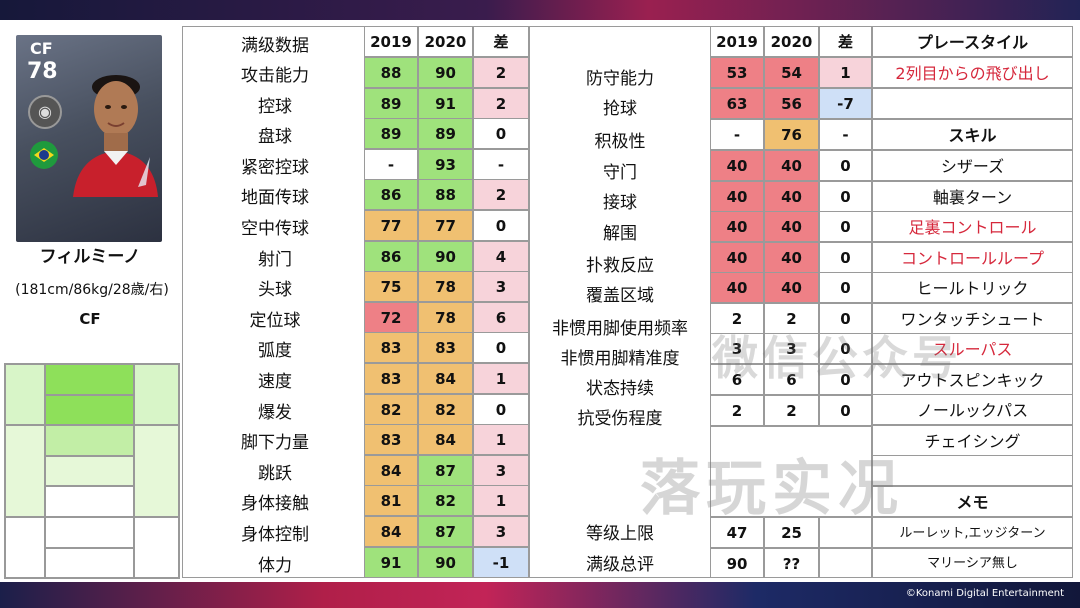 The image size is (1080, 608). Describe the element at coordinates (89, 138) in the screenshot. I see `player-card: CF 78 ◉` at that location.